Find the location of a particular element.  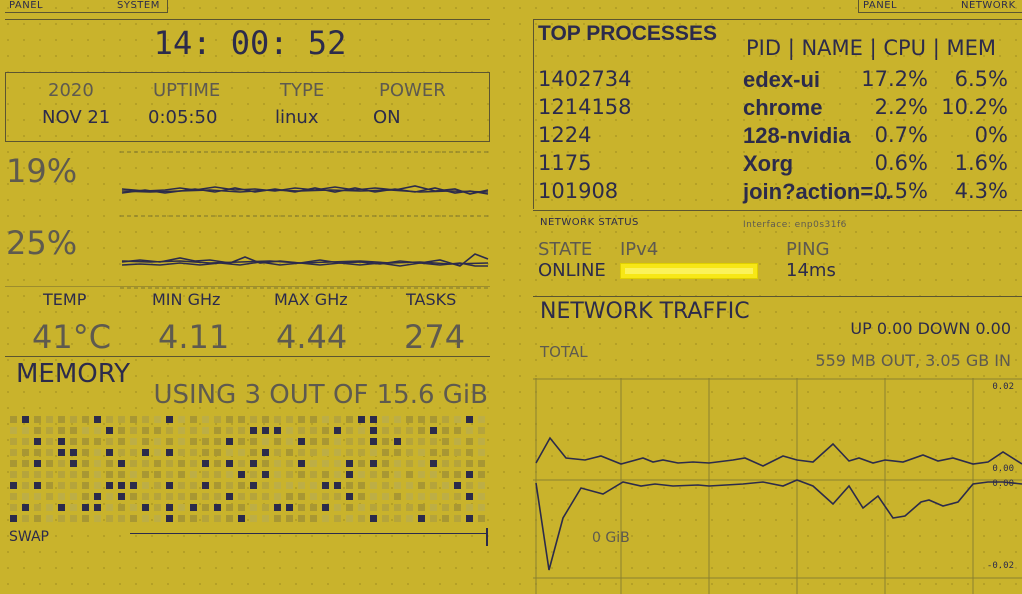

process-row: 1175 Xorg 0.6% 1.6% is located at coordinates (778, 165).